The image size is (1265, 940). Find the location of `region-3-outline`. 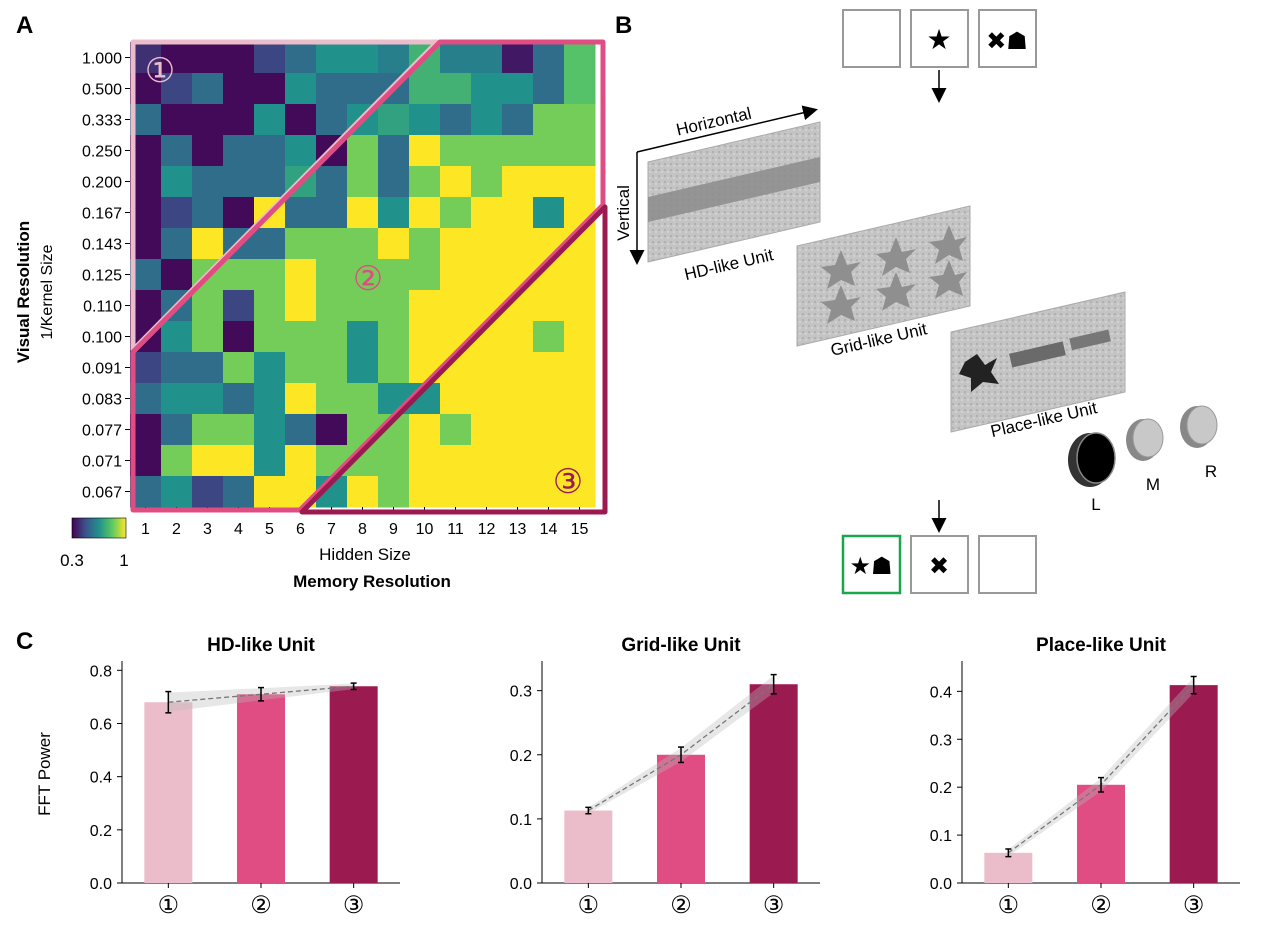

region-3-outline is located at coordinates (453, 359).